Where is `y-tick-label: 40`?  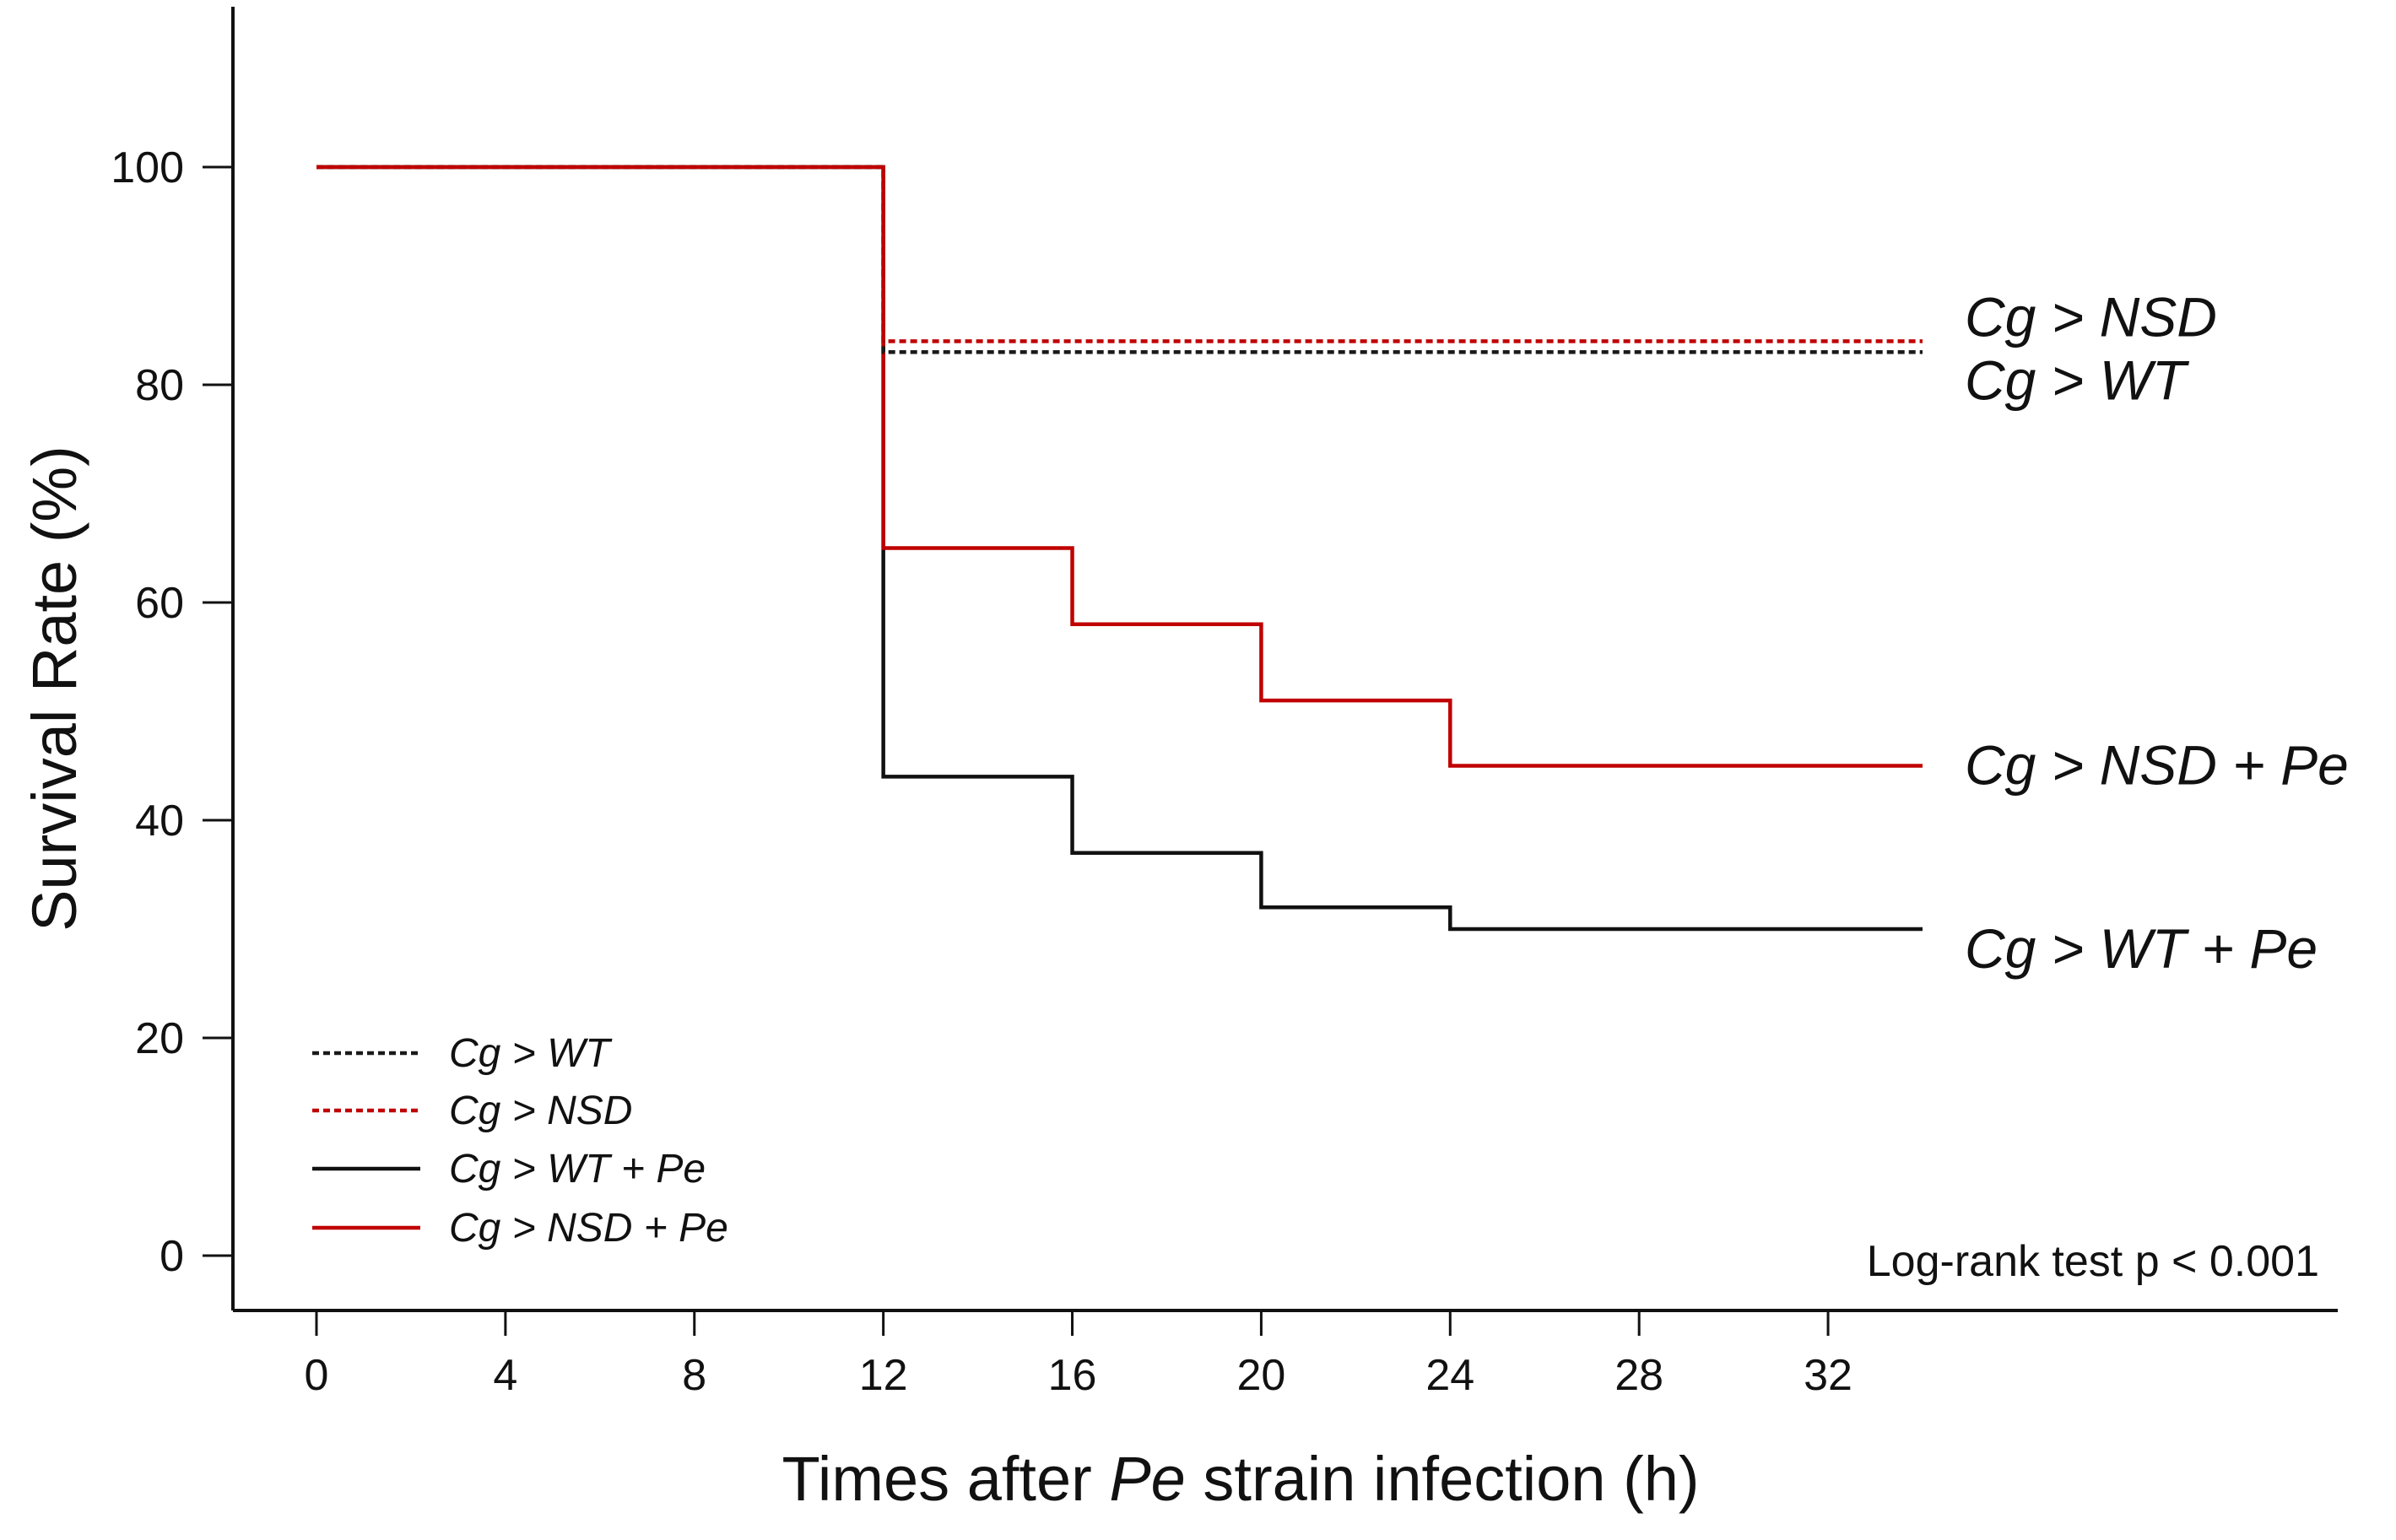
y-tick-label: 40 is located at coordinates (159, 821).